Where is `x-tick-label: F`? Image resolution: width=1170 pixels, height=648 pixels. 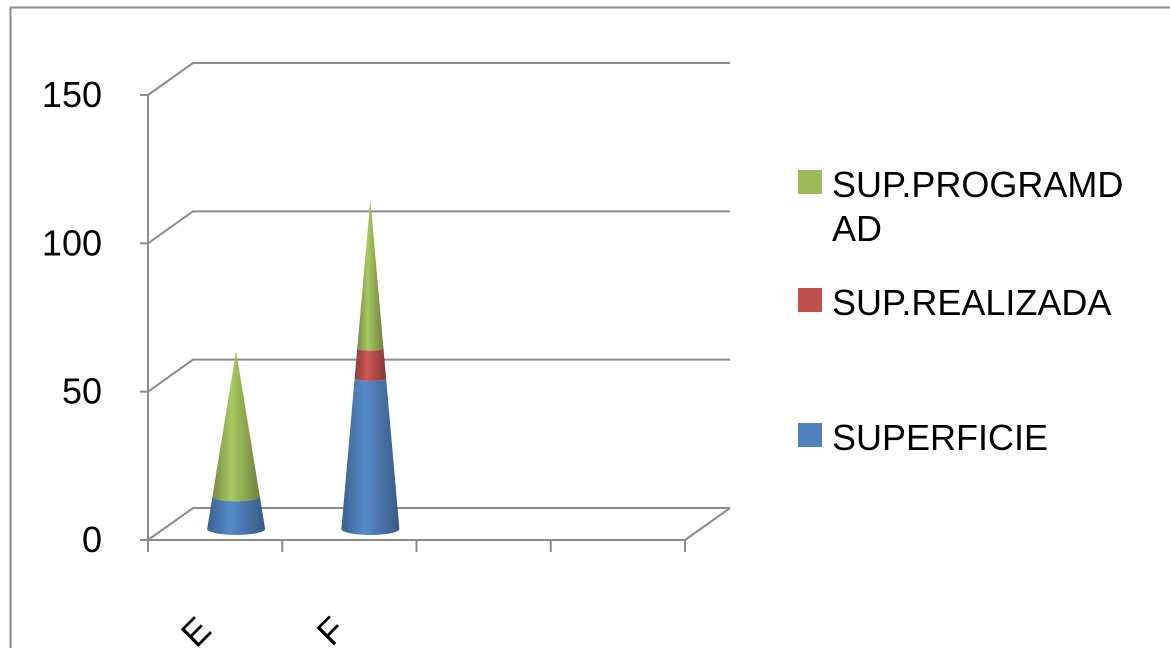 x-tick-label: F is located at coordinates (330, 628).